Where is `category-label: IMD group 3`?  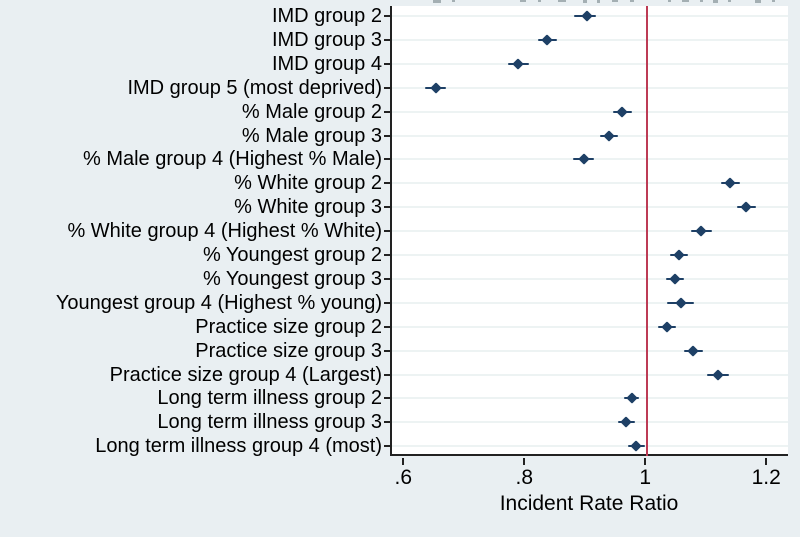 category-label: IMD group 3 is located at coordinates (326, 39).